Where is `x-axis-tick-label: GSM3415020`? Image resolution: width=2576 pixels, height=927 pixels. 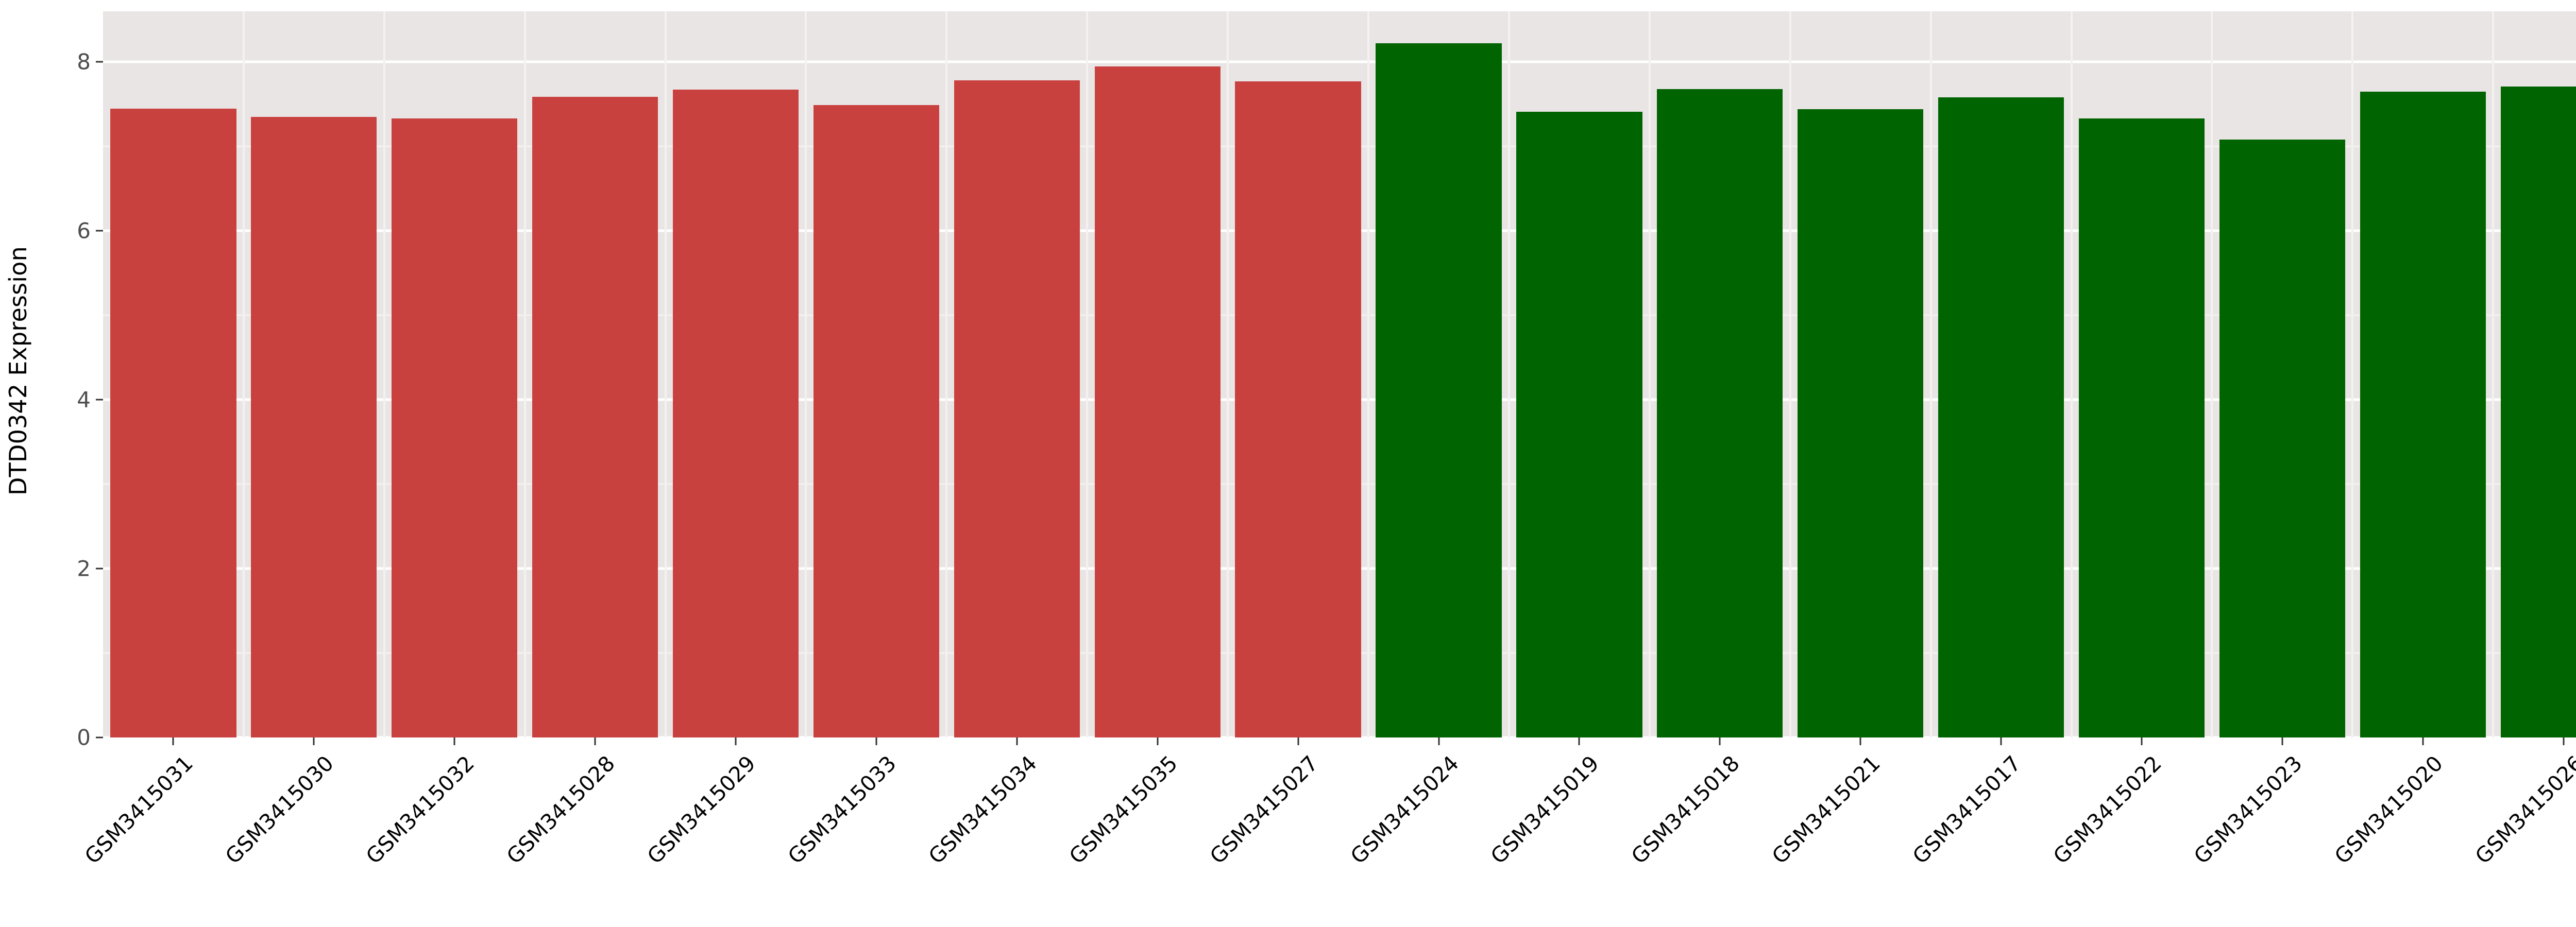
x-axis-tick-label: GSM3415020 is located at coordinates (2388, 810).